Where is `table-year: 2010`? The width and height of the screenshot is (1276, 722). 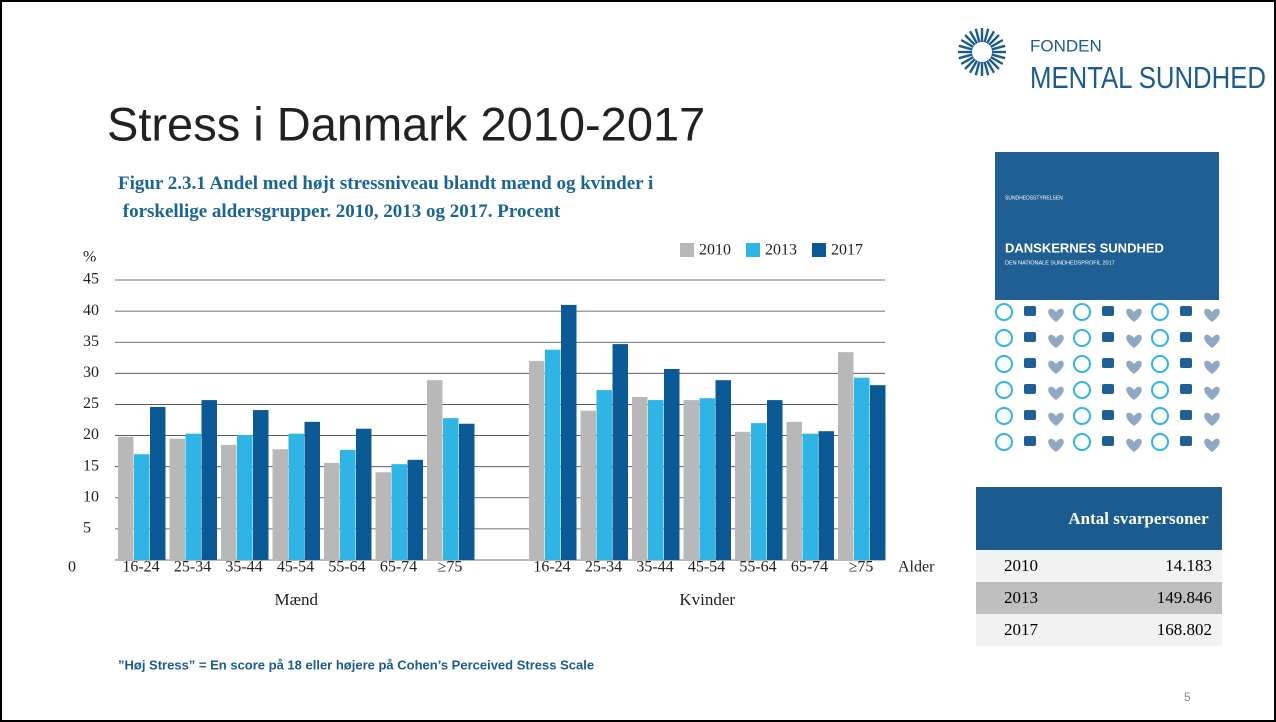
table-year: 2010 is located at coordinates (1021, 565).